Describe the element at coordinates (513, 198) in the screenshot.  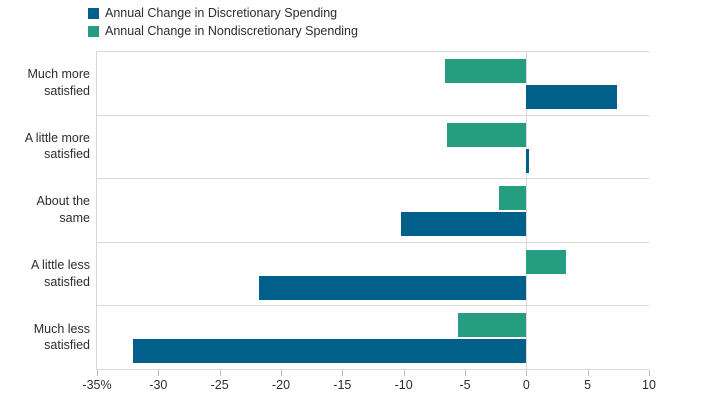
I see `bar-nondiscretionary-about-the-same` at that location.